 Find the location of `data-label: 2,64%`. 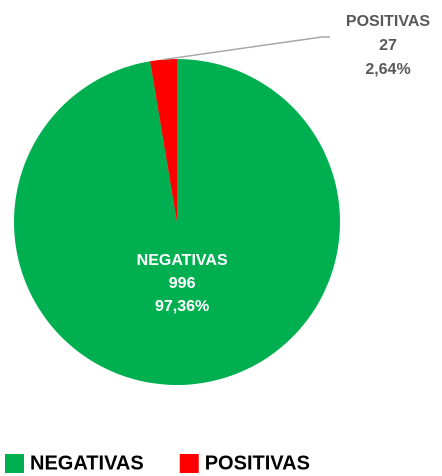

data-label: 2,64% is located at coordinates (387, 69).